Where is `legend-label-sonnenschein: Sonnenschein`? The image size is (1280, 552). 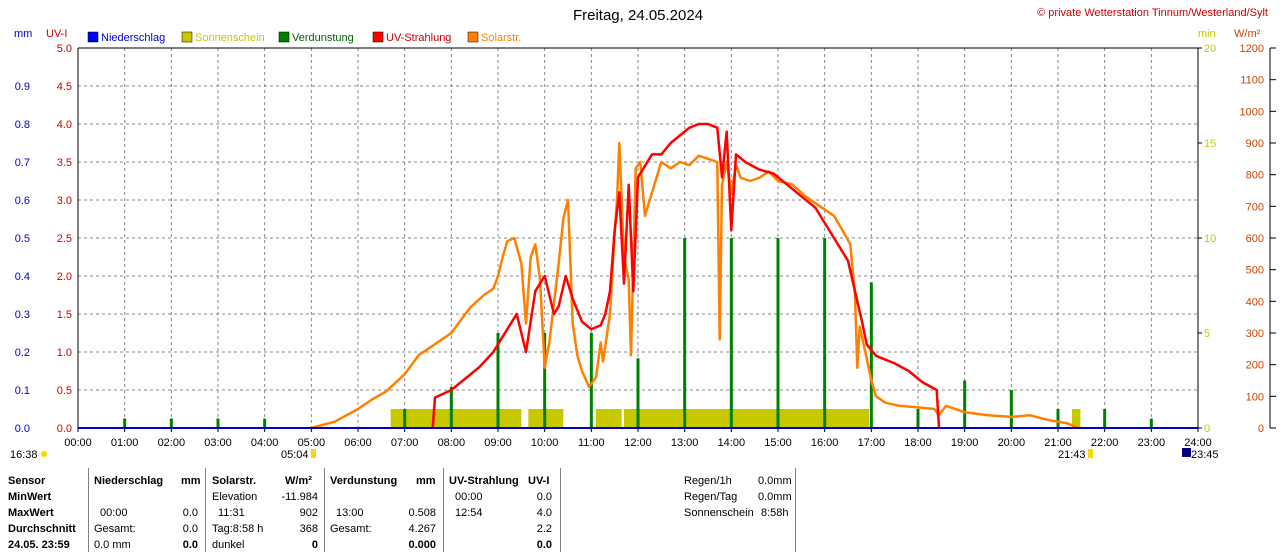 legend-label-sonnenschein: Sonnenschein is located at coordinates (230, 38).